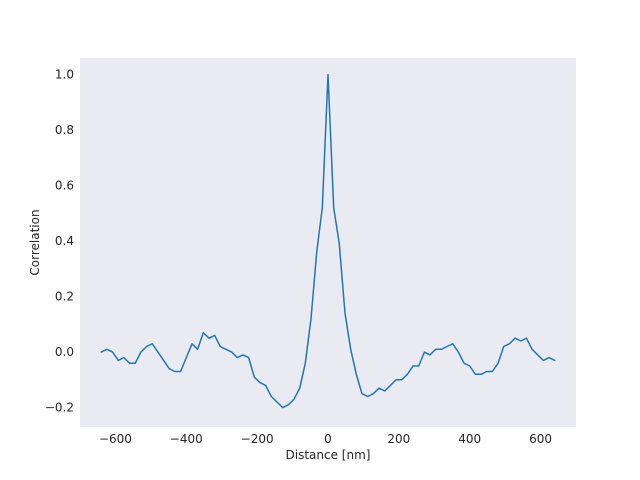 This screenshot has width=640, height=480. What do you see at coordinates (186, 439) in the screenshot?
I see `x-tick-label: −400` at bounding box center [186, 439].